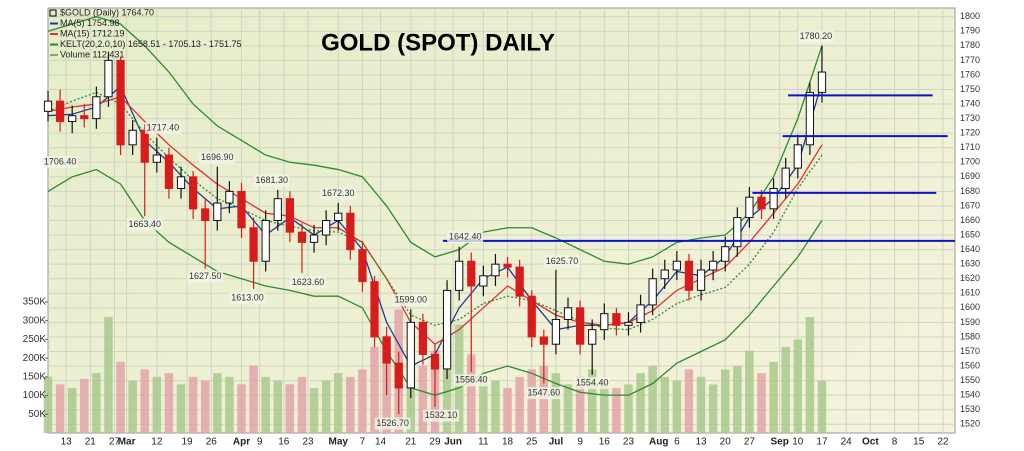 This screenshot has height=451, width=1024. Describe the element at coordinates (870, 442) in the screenshot. I see `x-tick-label: Oct` at that location.